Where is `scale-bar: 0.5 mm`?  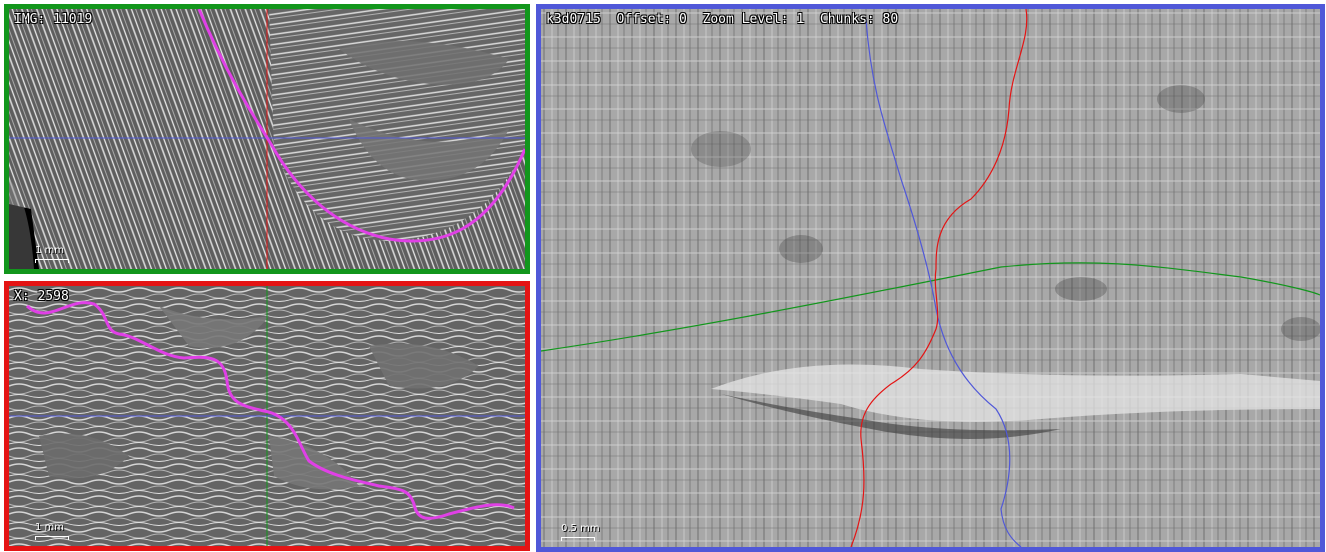
scale-bar: 0.5 mm is located at coordinates (581, 533).